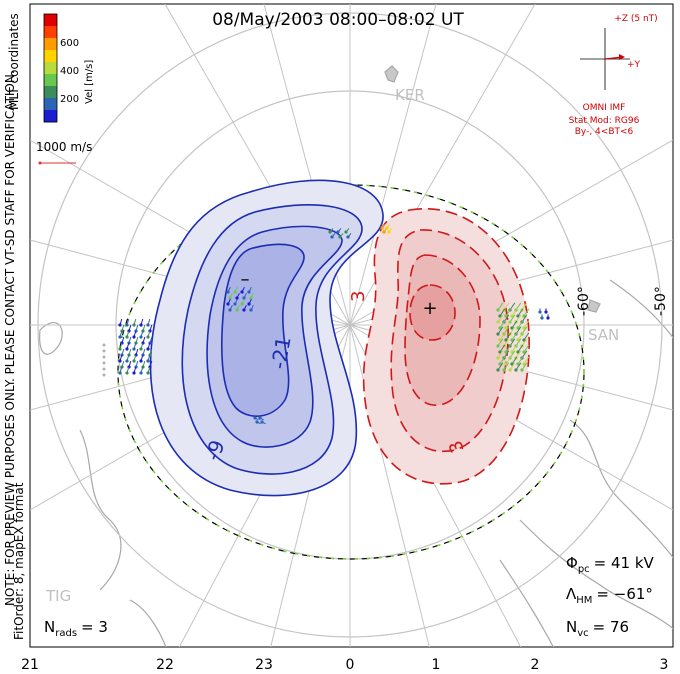 The height and width of the screenshot is (674, 680). Describe the element at coordinates (610, 564) in the screenshot. I see `phi-pc-stat: Φpc = 41 kV` at that location.